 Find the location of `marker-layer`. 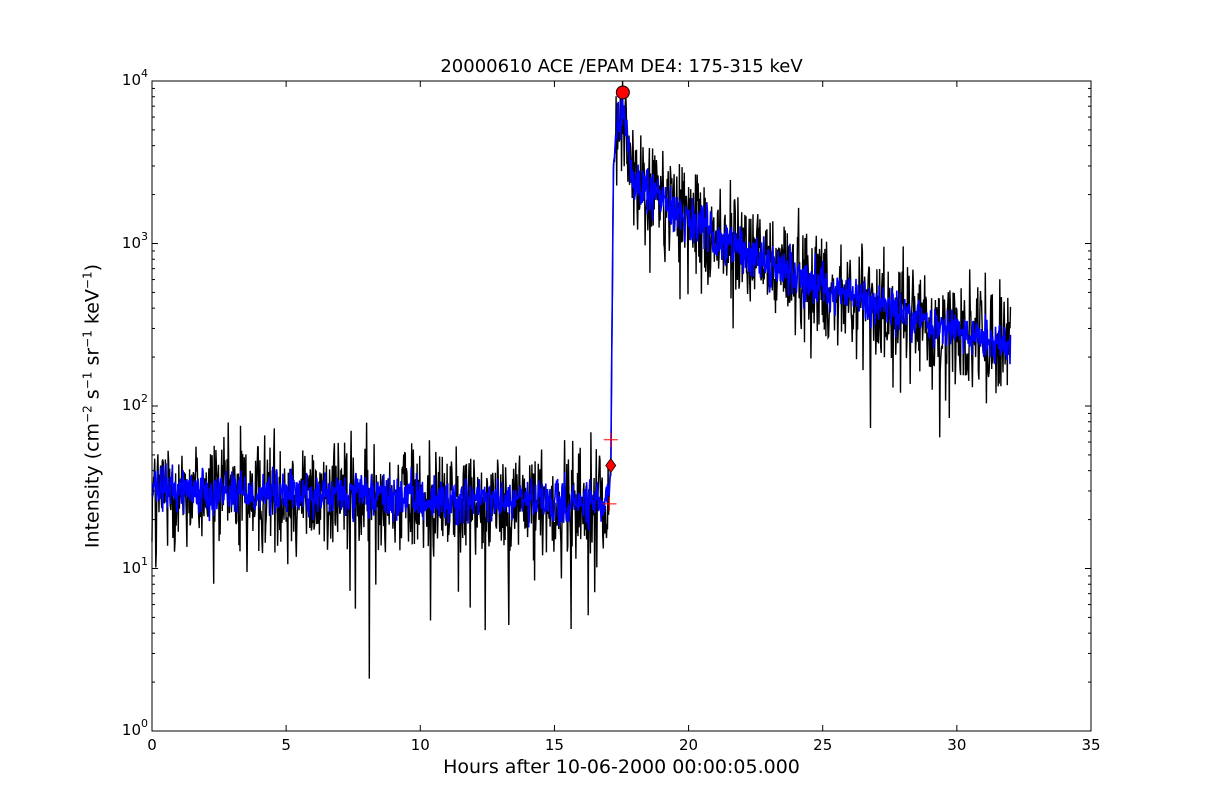

marker-layer is located at coordinates (616, 298).